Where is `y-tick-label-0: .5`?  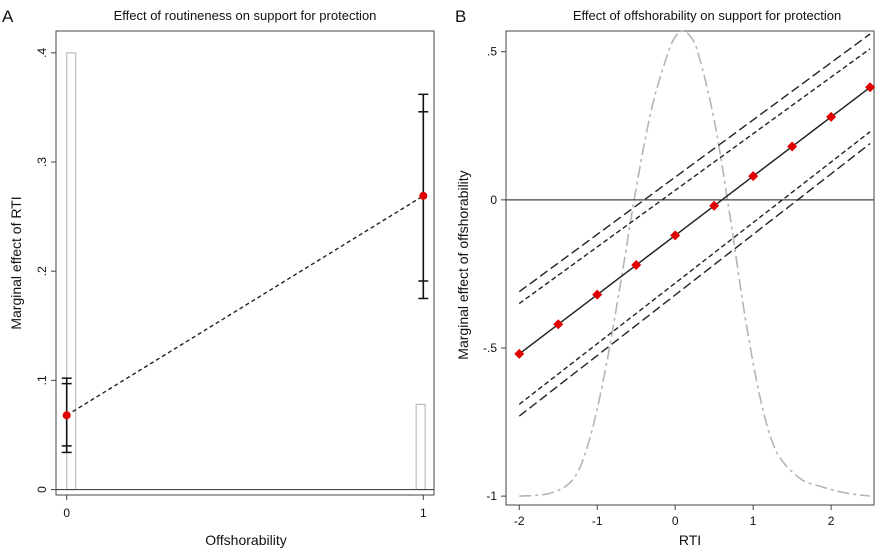
y-tick-label-0: .5 is located at coordinates (492, 52).